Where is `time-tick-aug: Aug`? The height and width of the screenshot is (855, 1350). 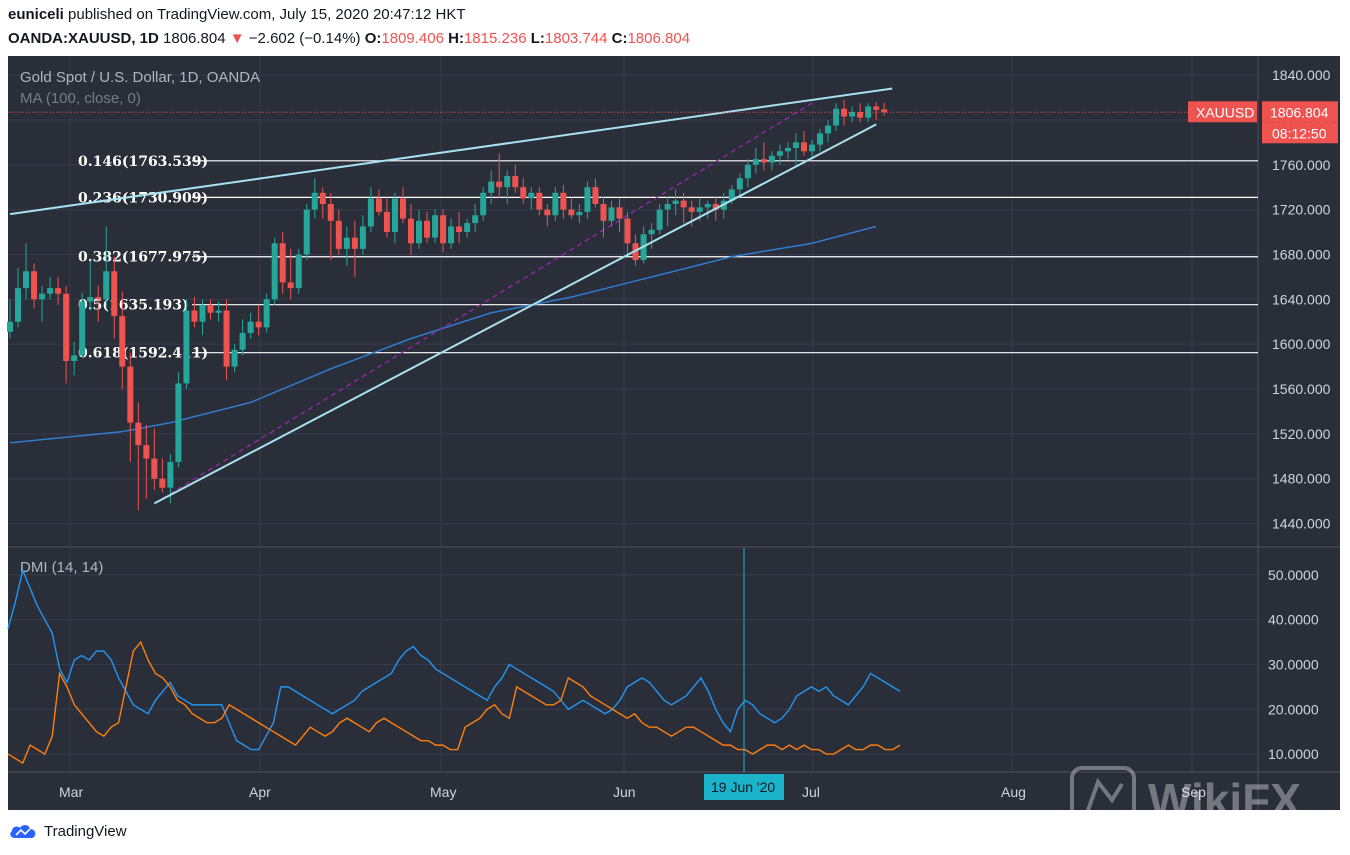 time-tick-aug: Aug is located at coordinates (1013, 792).